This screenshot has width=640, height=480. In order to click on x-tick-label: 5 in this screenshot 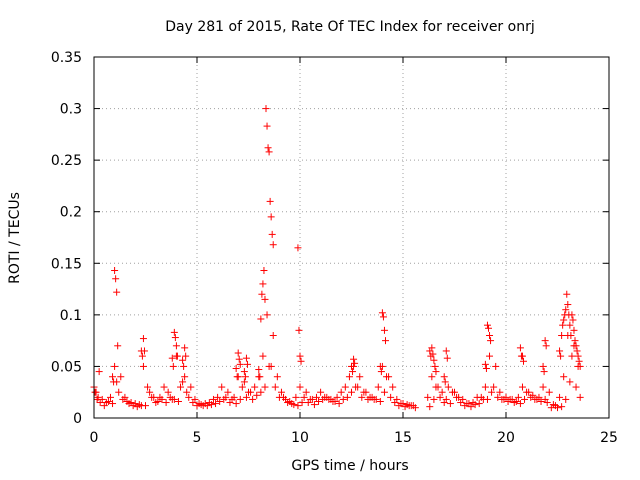, I will do `click(197, 438)`.